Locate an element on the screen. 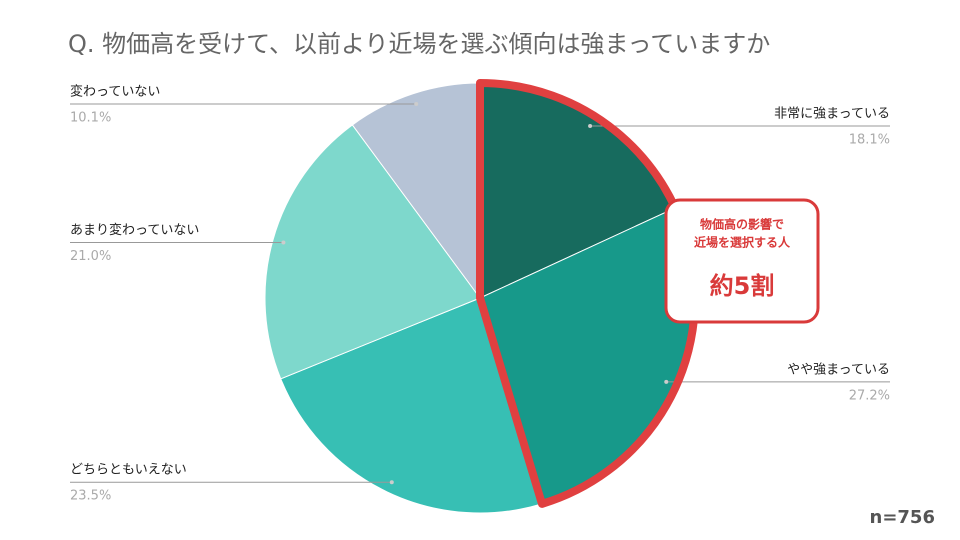  slice-value-label: 10.1% is located at coordinates (90, 117).